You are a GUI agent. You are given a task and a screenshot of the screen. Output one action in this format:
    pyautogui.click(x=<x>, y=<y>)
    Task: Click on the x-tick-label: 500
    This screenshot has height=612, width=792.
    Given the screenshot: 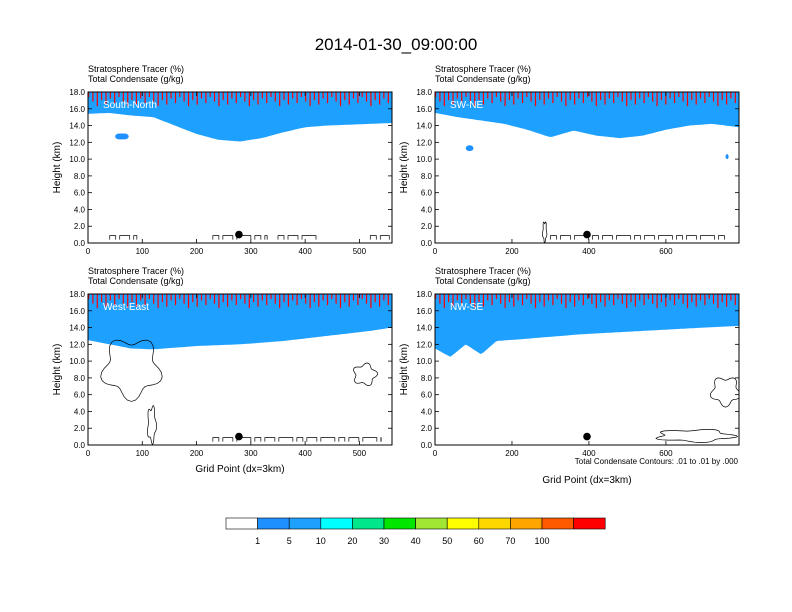 What is the action you would take?
    pyautogui.click(x=360, y=251)
    